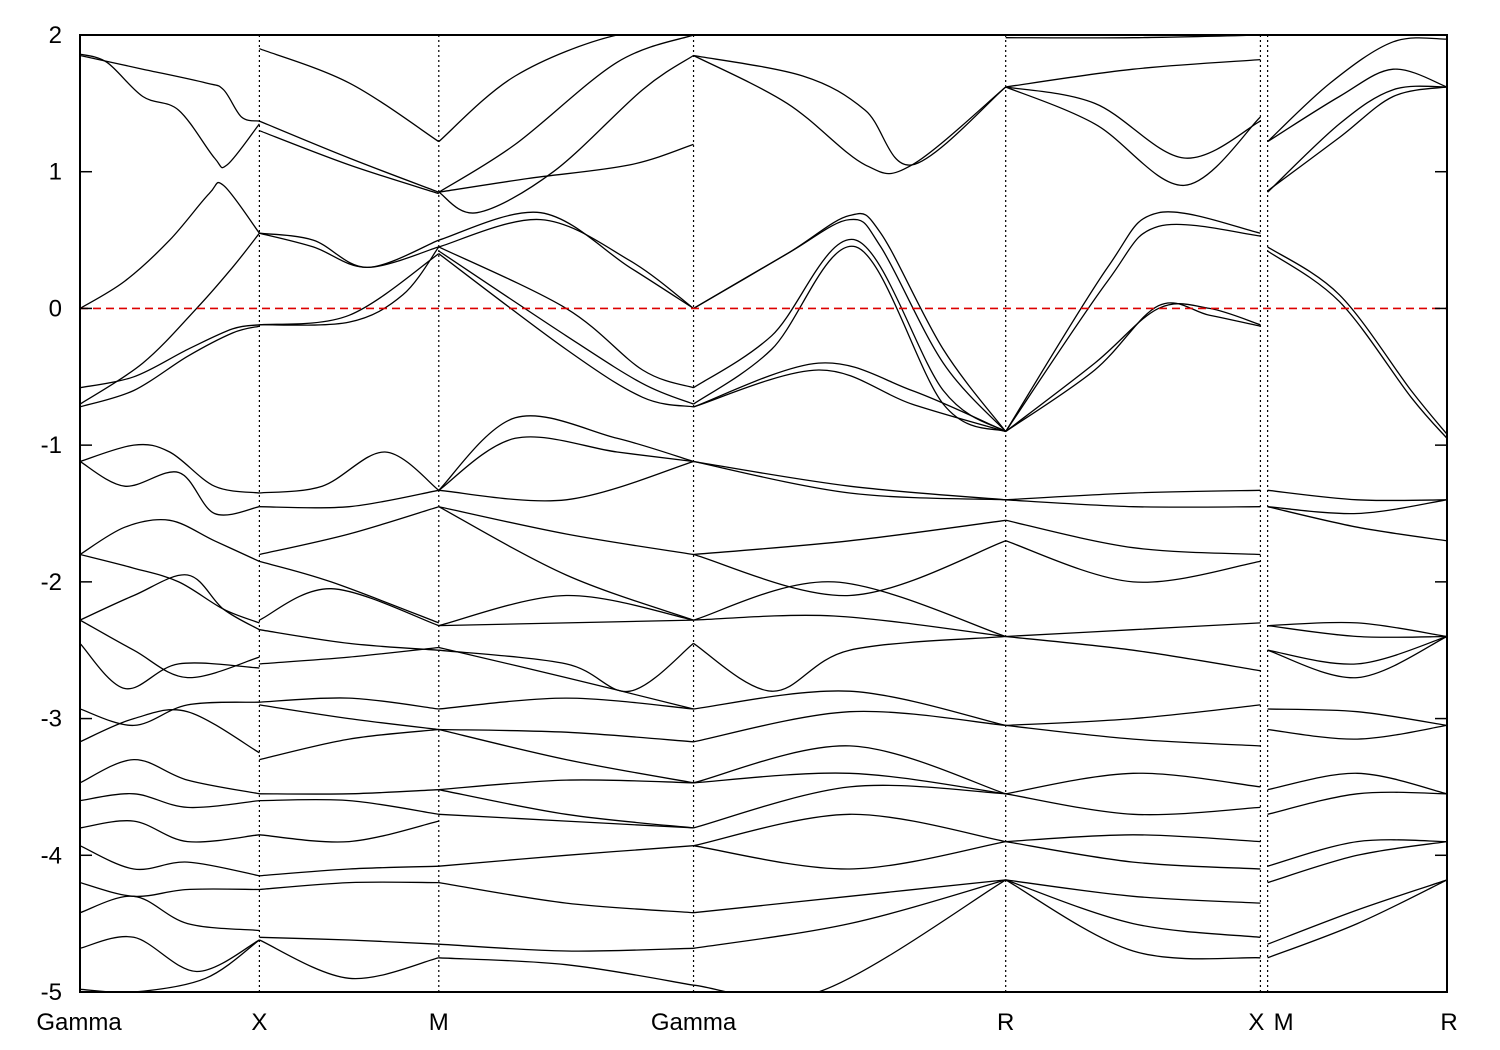 The width and height of the screenshot is (1500, 1050). What do you see at coordinates (349, 886) in the screenshot?
I see `band-line-s1-b21` at bounding box center [349, 886].